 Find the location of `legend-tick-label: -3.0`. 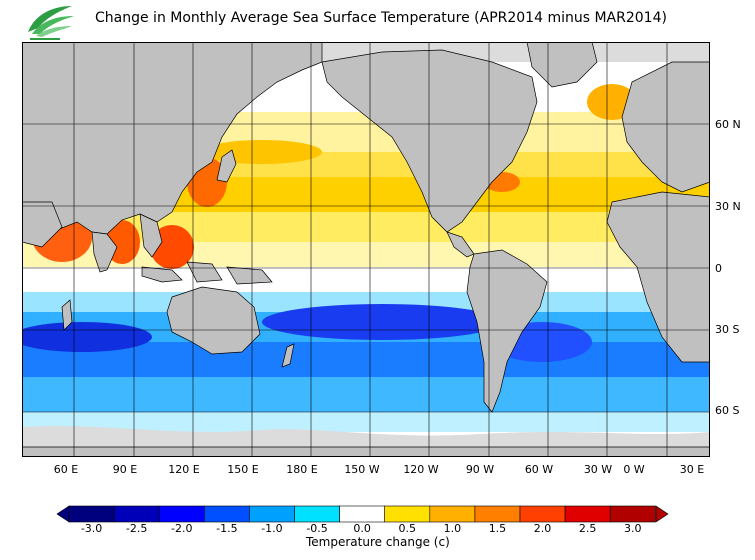

legend-tick-label: -3.0 is located at coordinates (91, 528).